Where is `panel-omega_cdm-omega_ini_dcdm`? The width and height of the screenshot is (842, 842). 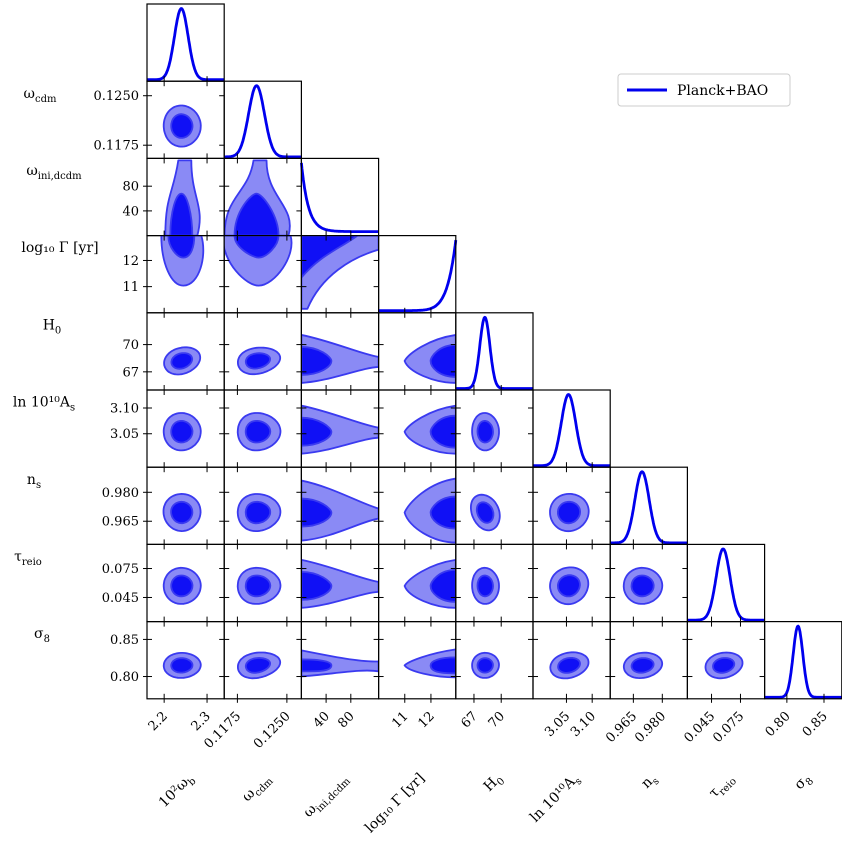 panel-omega_cdm-omega_ini_dcdm is located at coordinates (262, 197).